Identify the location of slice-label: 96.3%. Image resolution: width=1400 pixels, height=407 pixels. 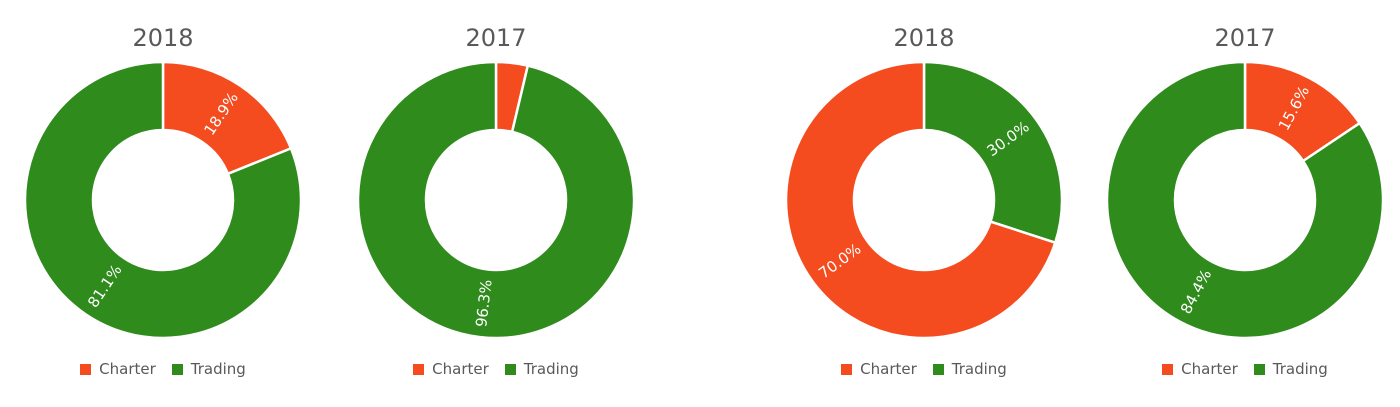
(483, 303).